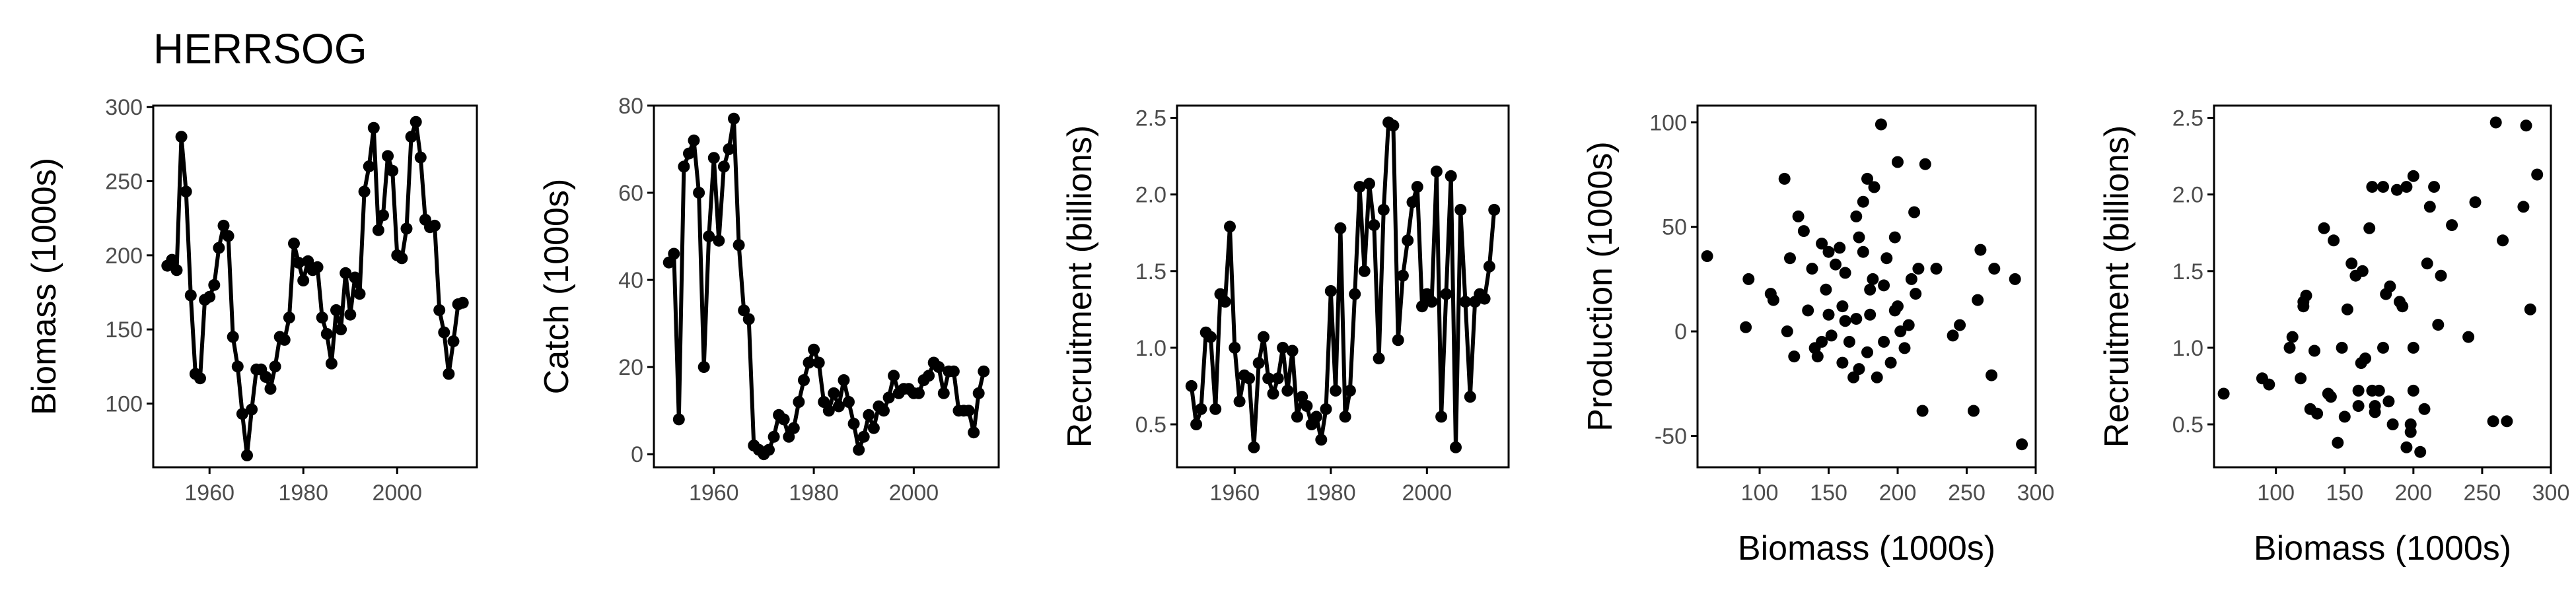 The image size is (2576, 594). Describe the element at coordinates (124, 107) in the screenshot. I see `y-tick-label: 300` at that location.